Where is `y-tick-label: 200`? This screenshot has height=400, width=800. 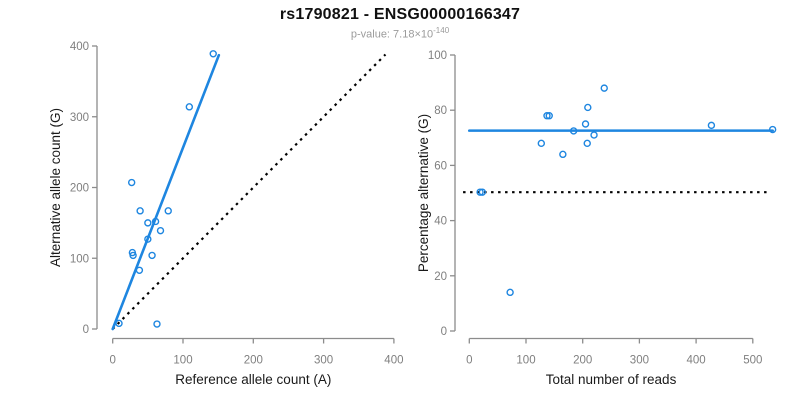
y-tick-label: 200 is located at coordinates (79, 189).